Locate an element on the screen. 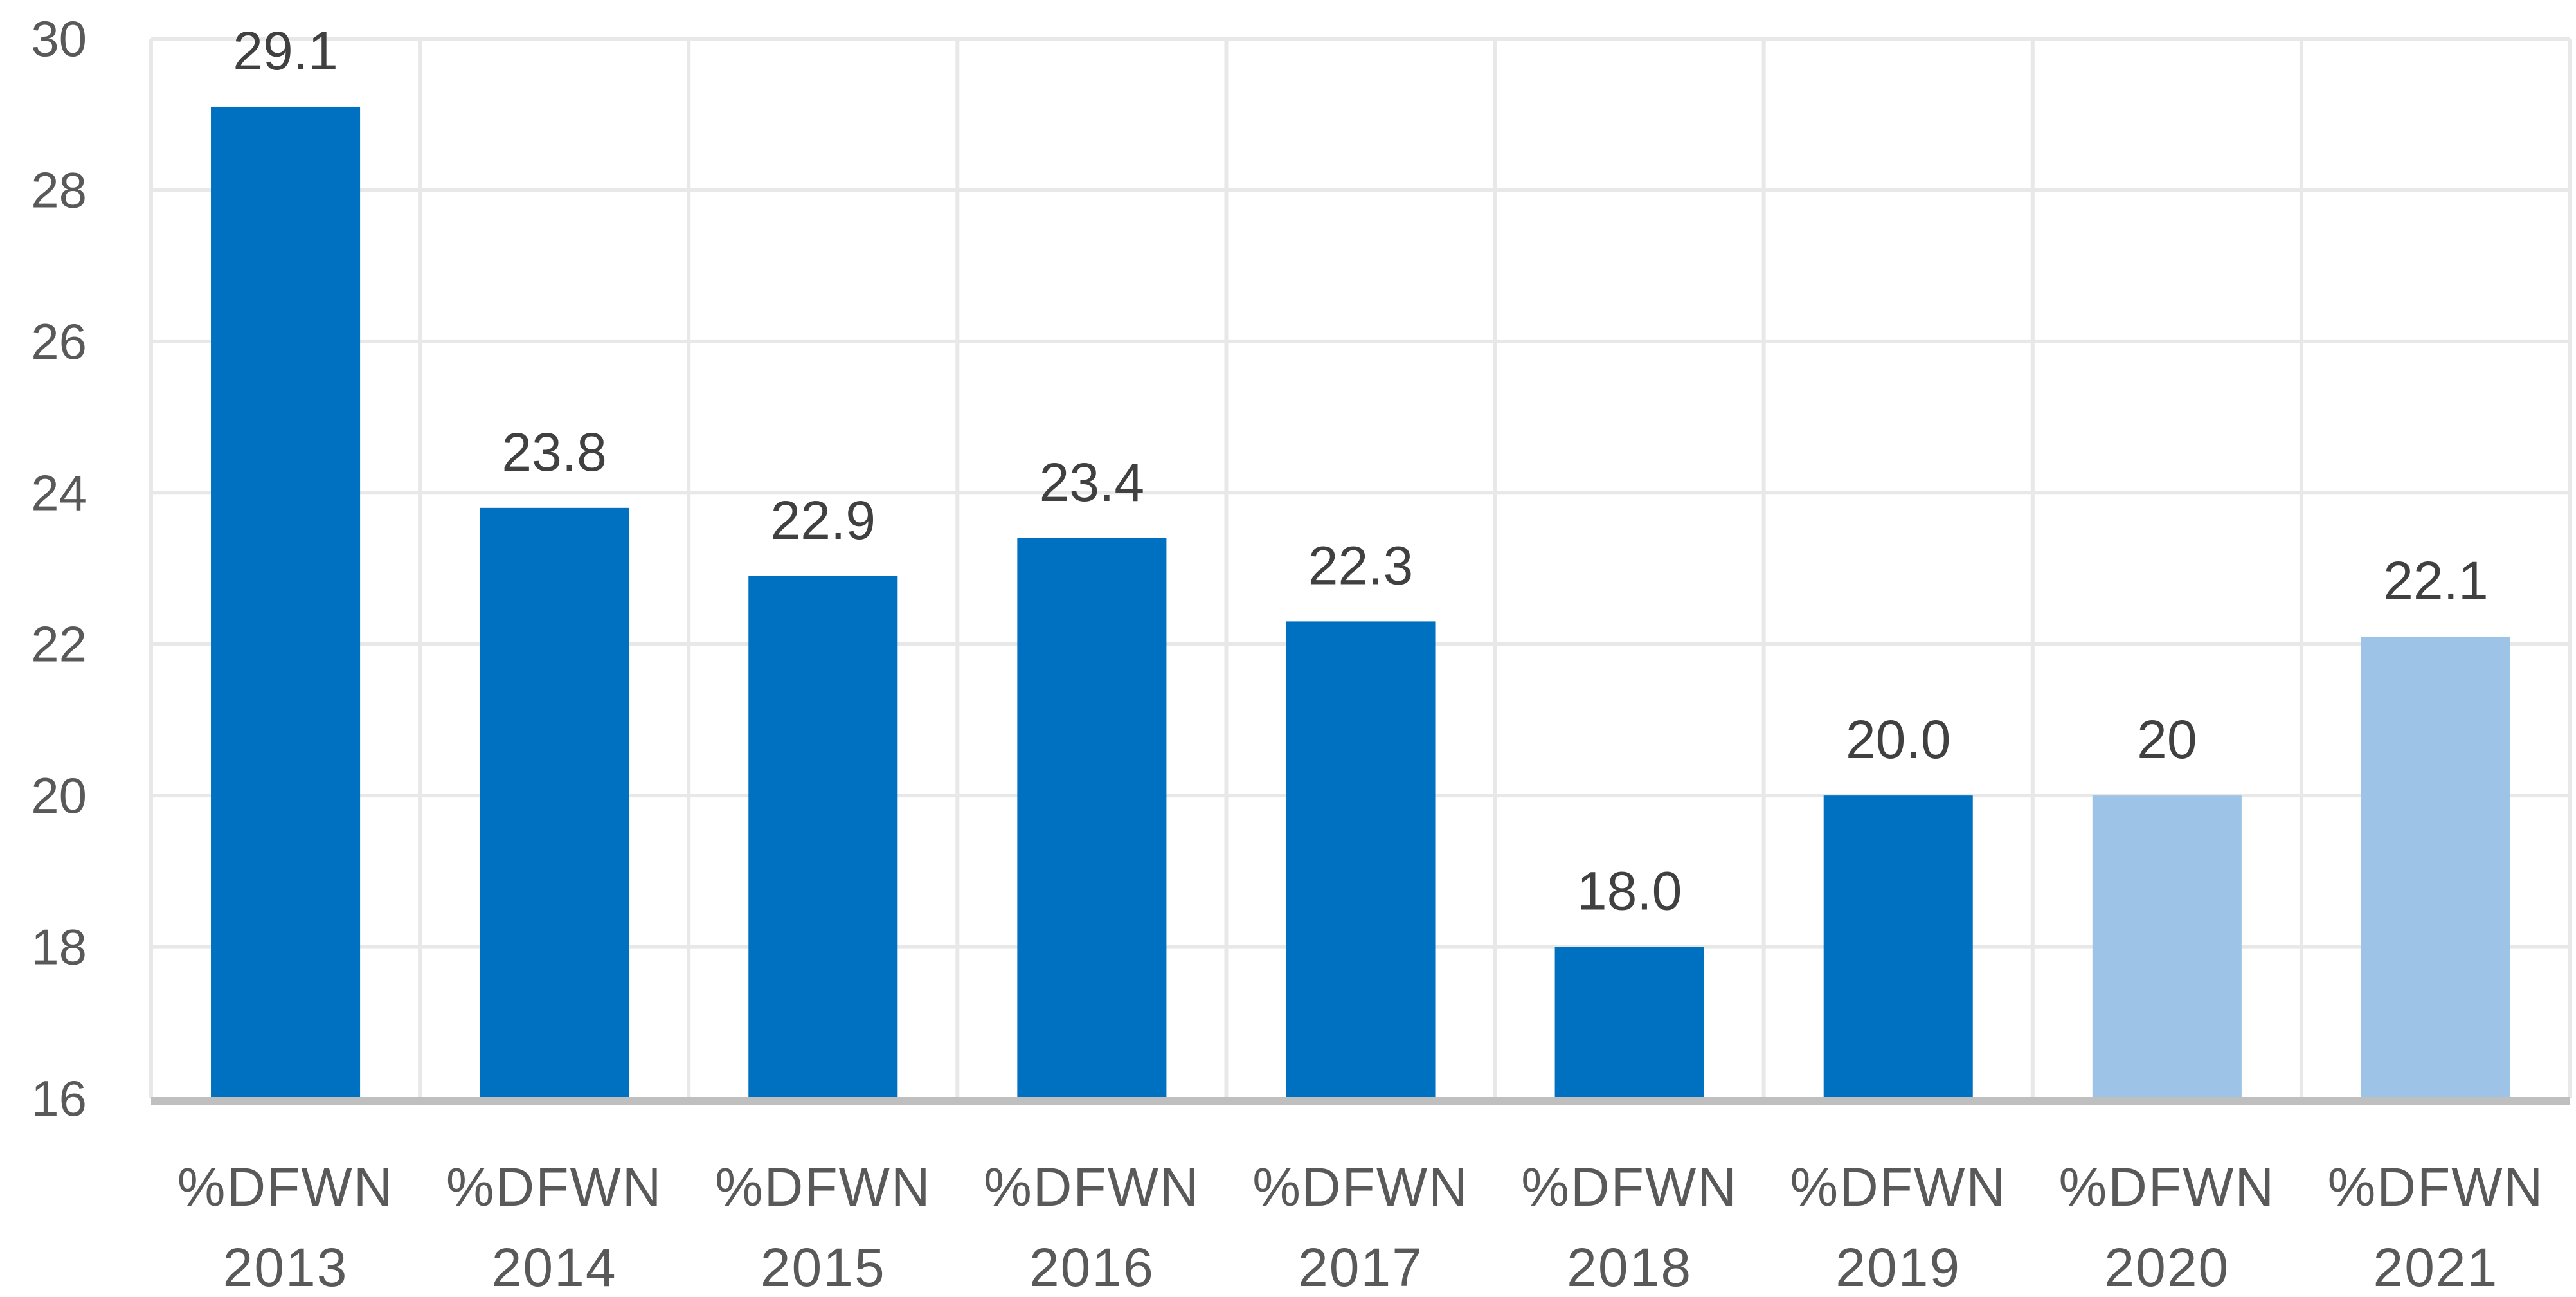 The image size is (2576, 1297). x-tick-label: 2019 is located at coordinates (1898, 1267).